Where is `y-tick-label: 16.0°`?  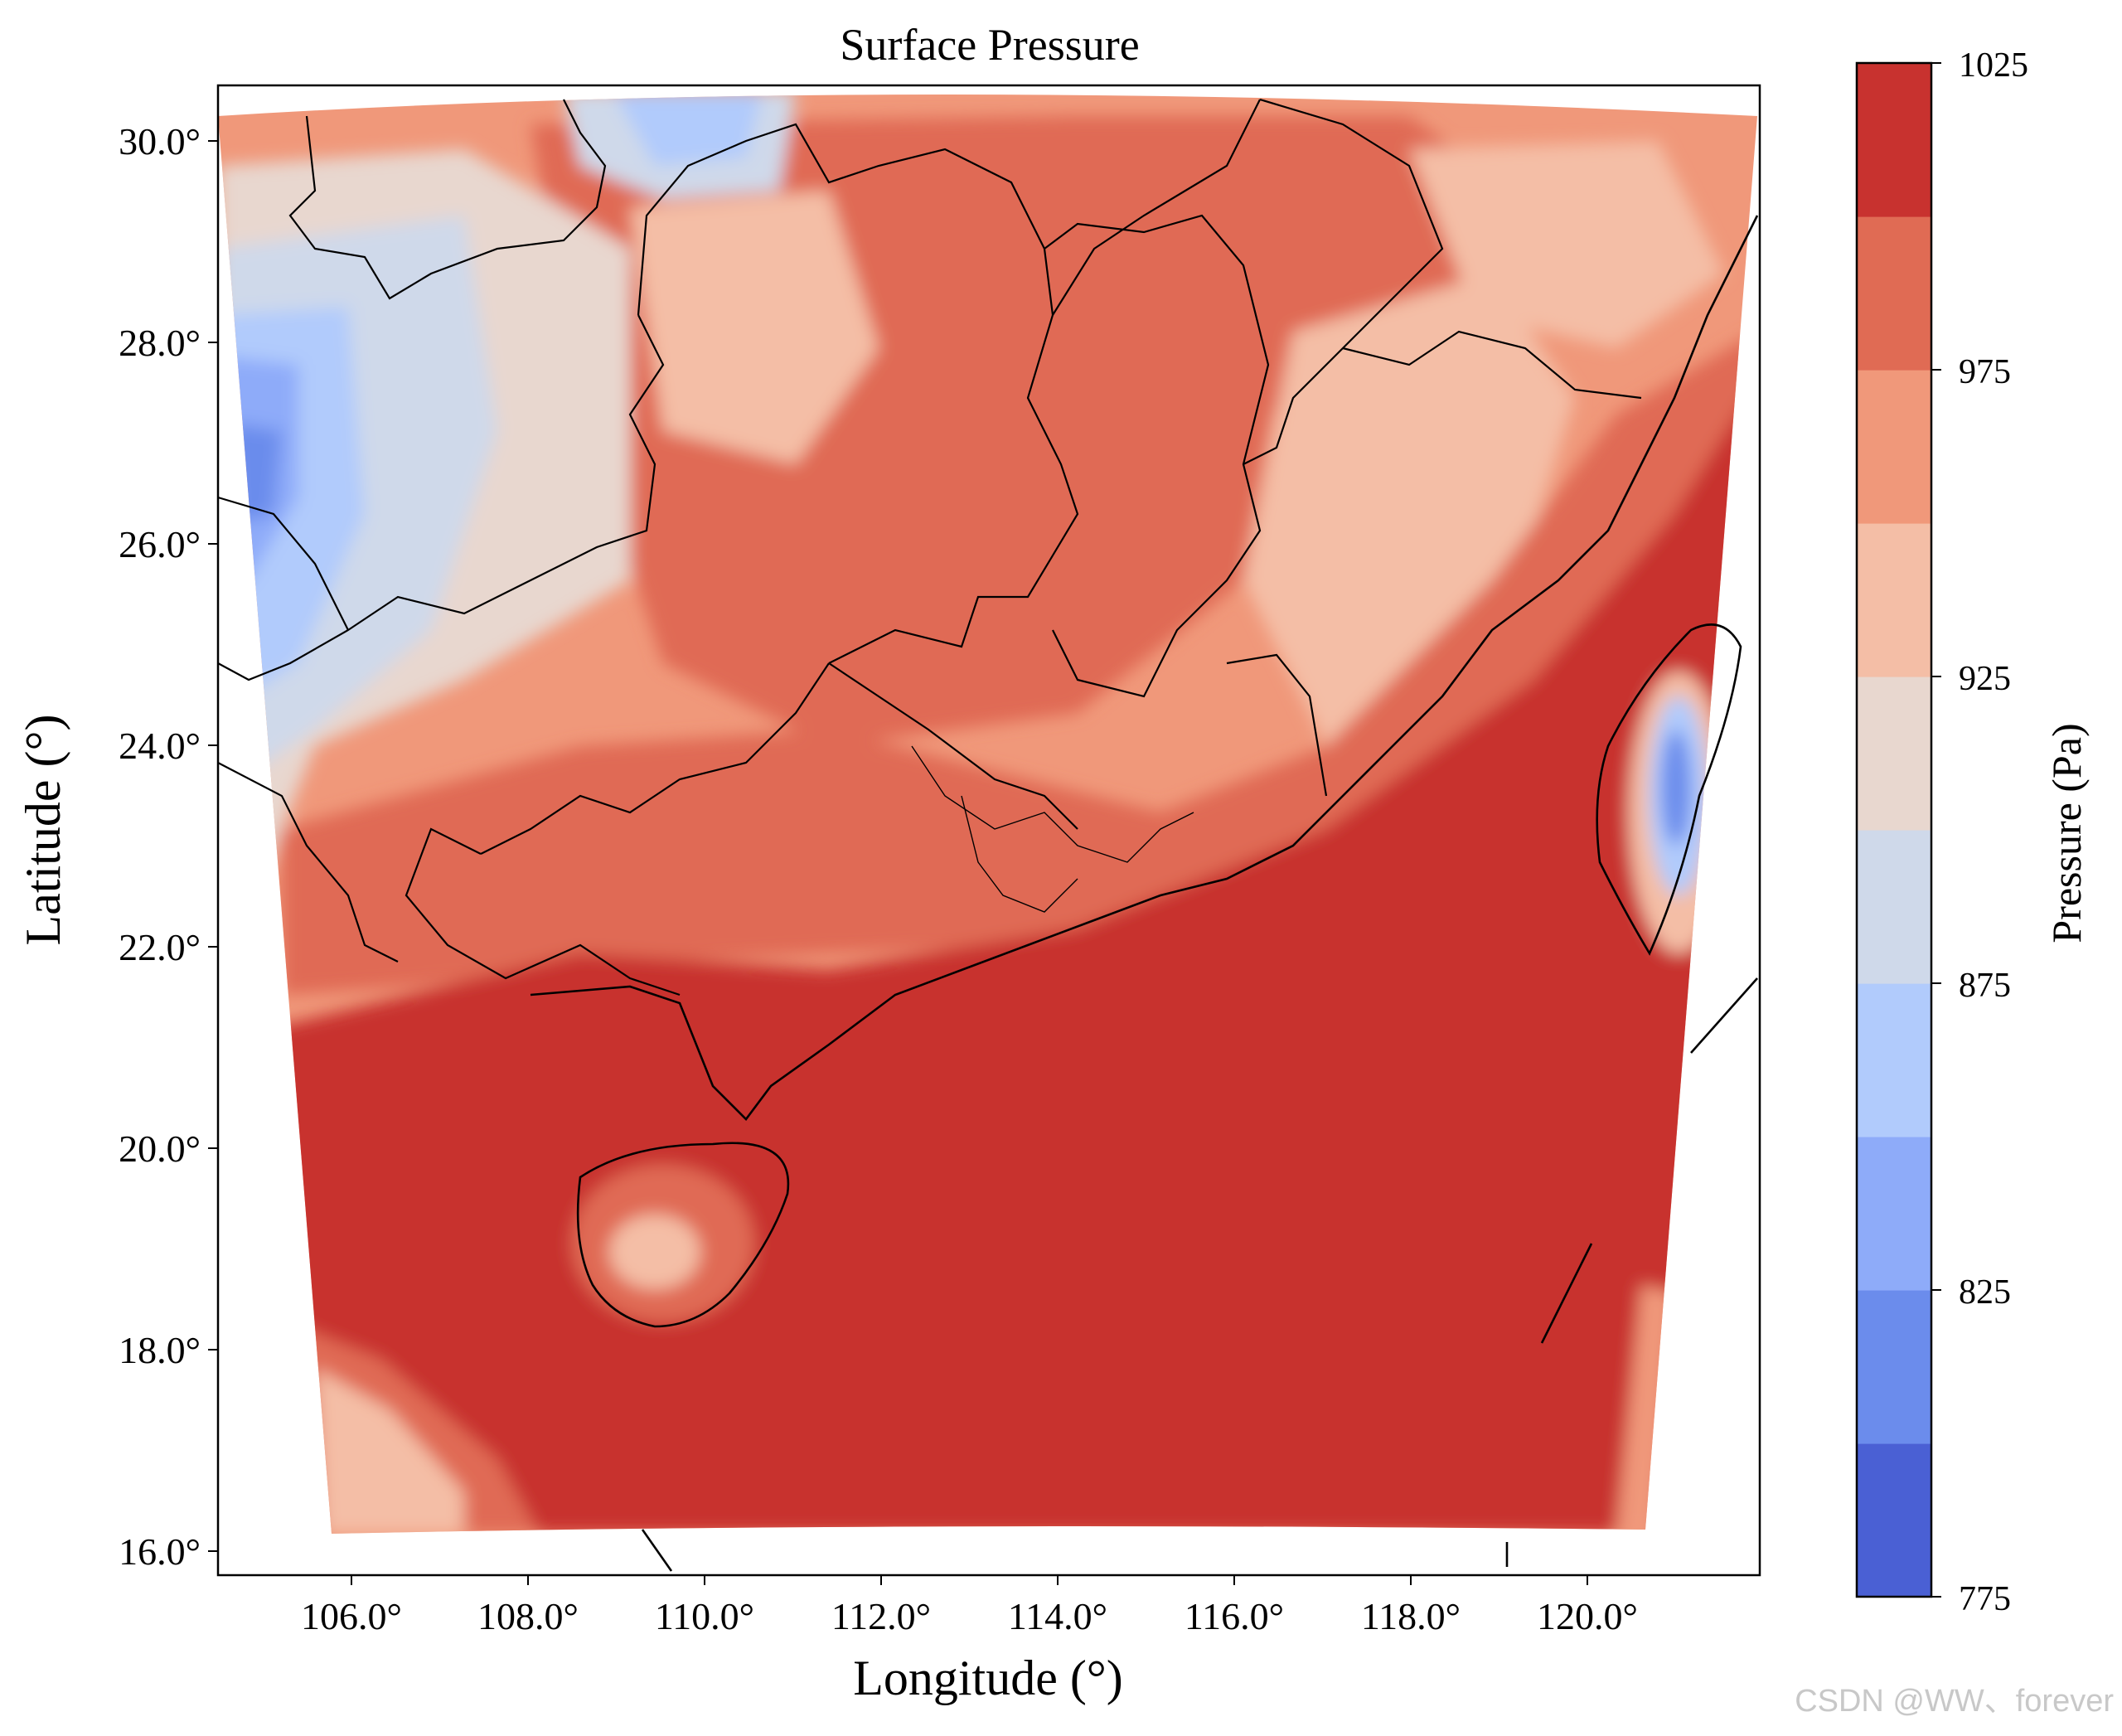 y-tick-label: 16.0° is located at coordinates (160, 1551).